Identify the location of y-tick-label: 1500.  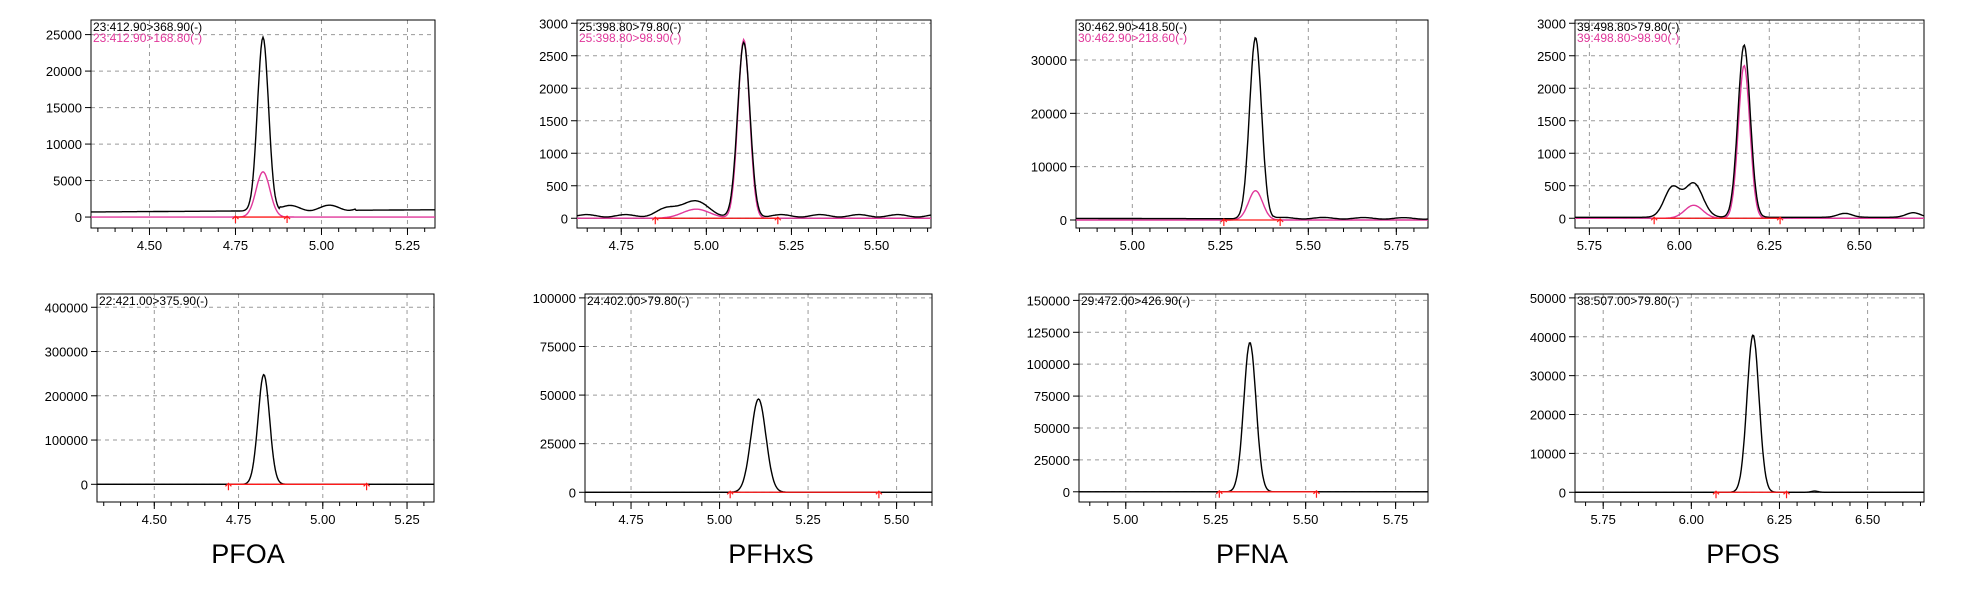
(1551, 121).